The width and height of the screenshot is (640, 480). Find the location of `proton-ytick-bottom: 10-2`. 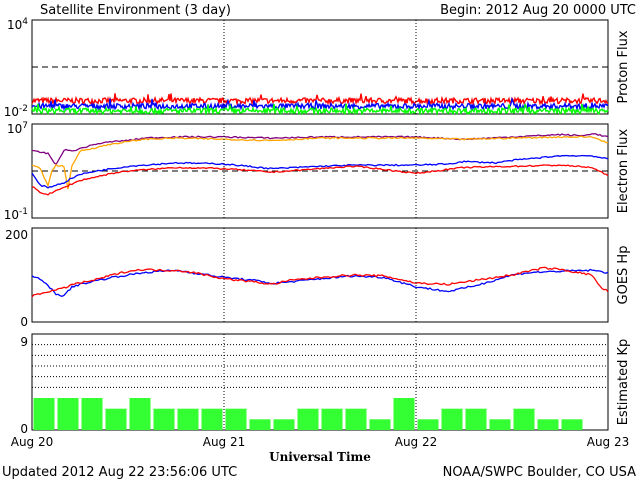

proton-ytick-bottom: 10-2 is located at coordinates (16, 111).